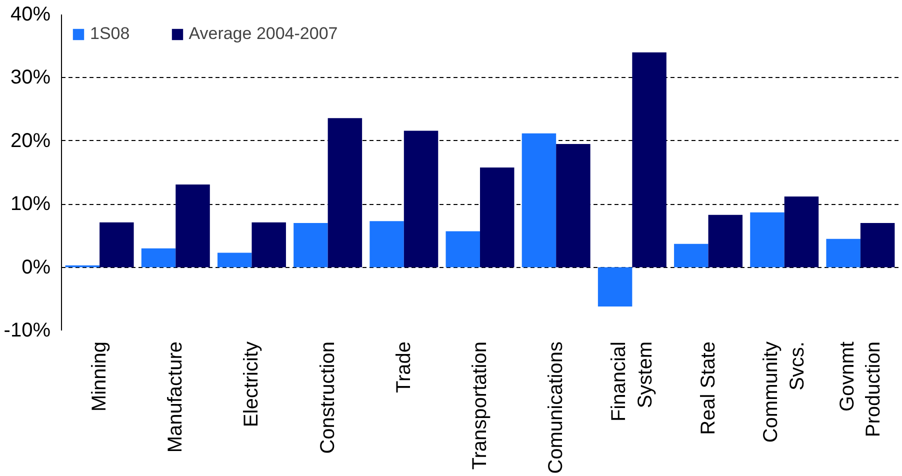 Image resolution: width=902 pixels, height=476 pixels. I want to click on x-tick-label: Minning, so click(99, 376).